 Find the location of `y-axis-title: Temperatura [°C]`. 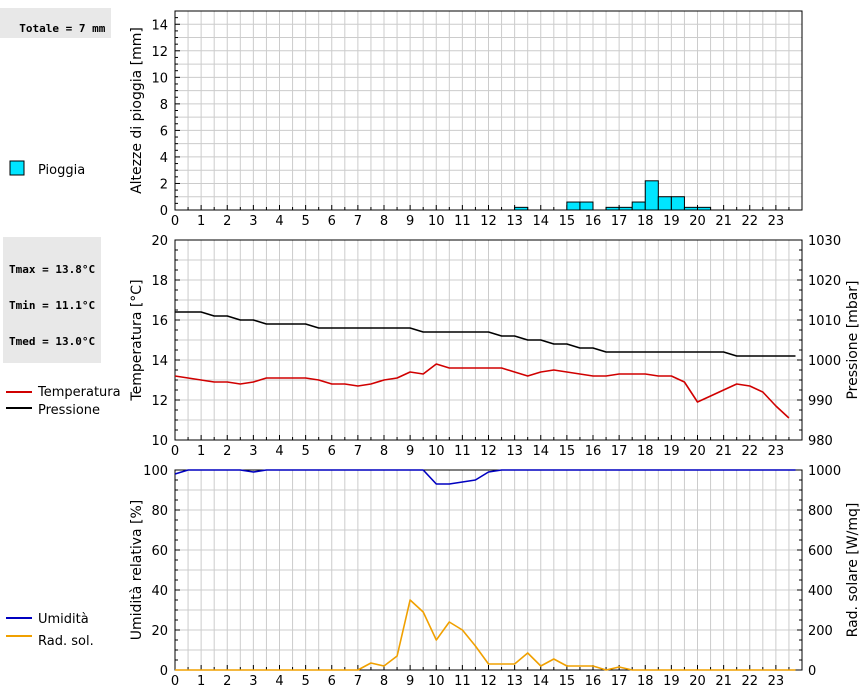

y-axis-title: Temperatura [°C] is located at coordinates (137, 340).